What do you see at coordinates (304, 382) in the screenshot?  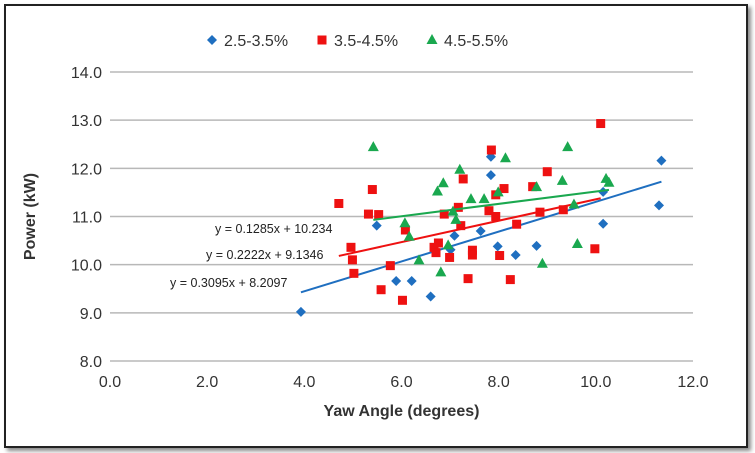 I see `x-tick-label: 4.0` at bounding box center [304, 382].